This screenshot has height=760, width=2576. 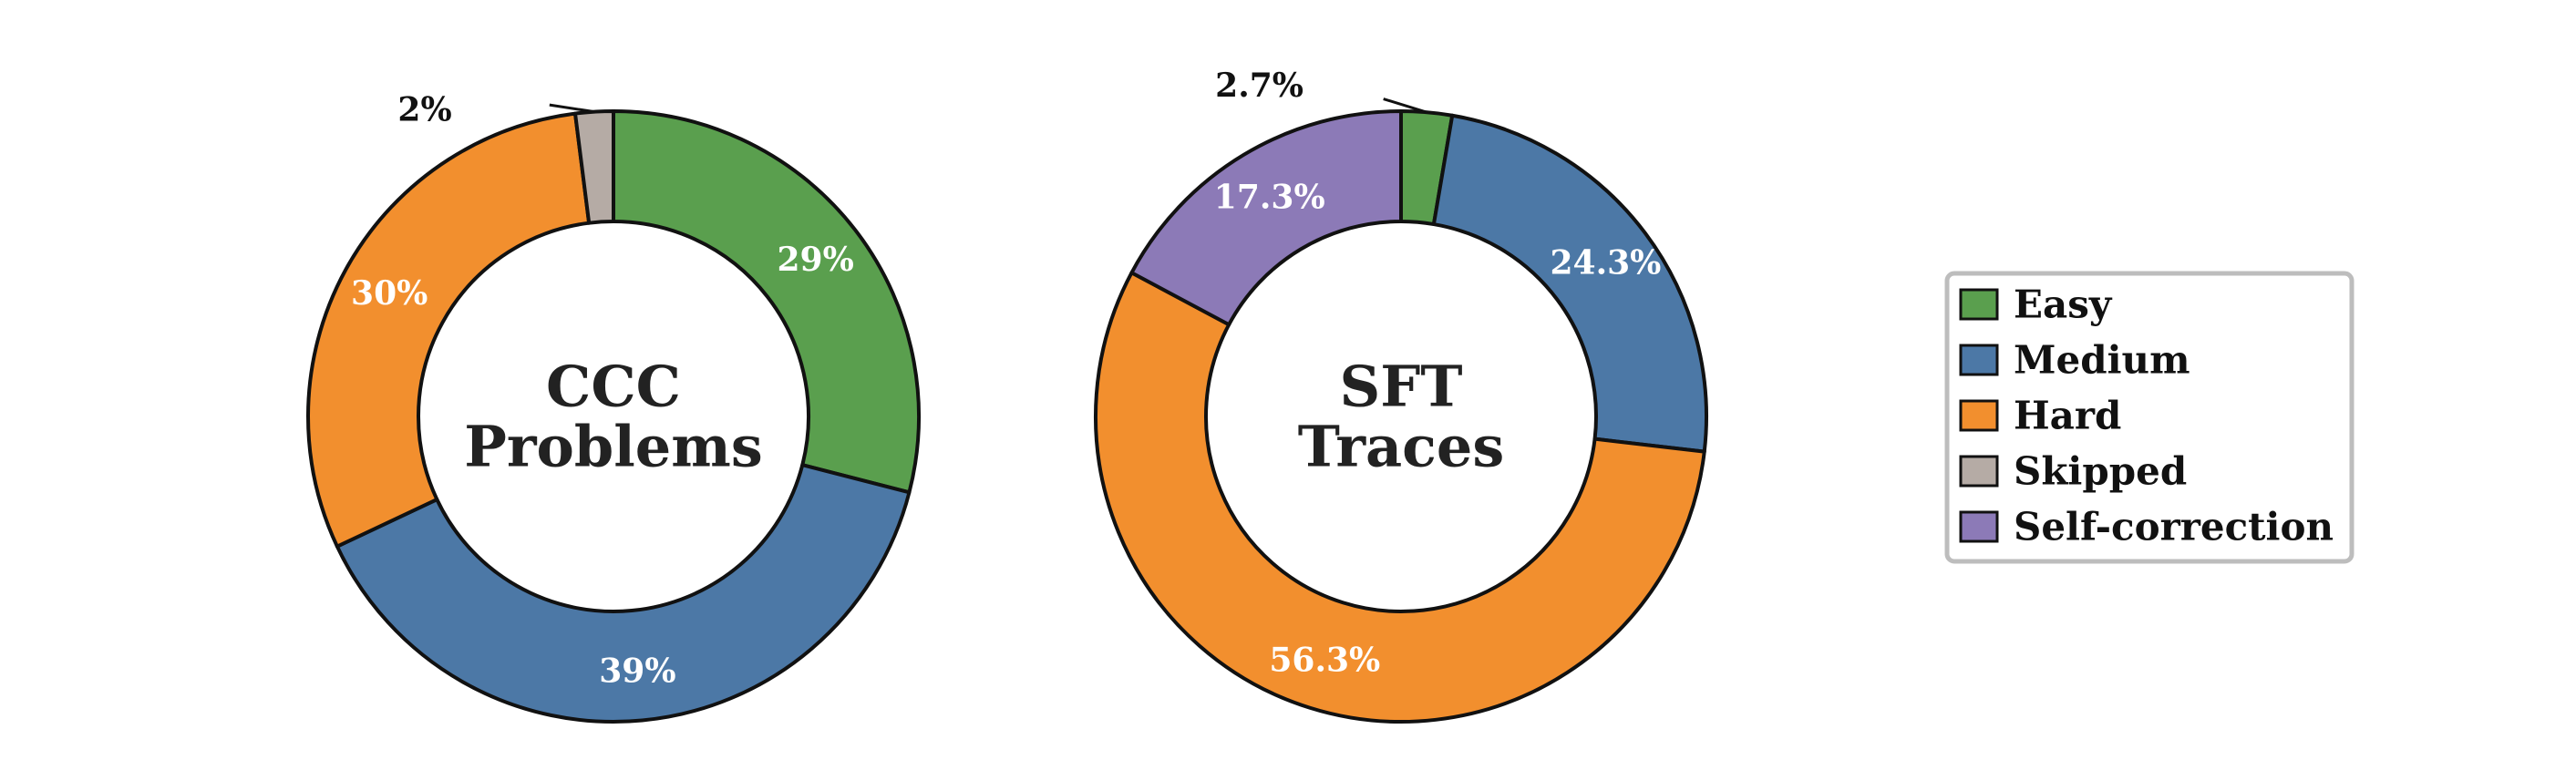 What do you see at coordinates (1979, 471) in the screenshot?
I see `legend-swatch-skipped` at bounding box center [1979, 471].